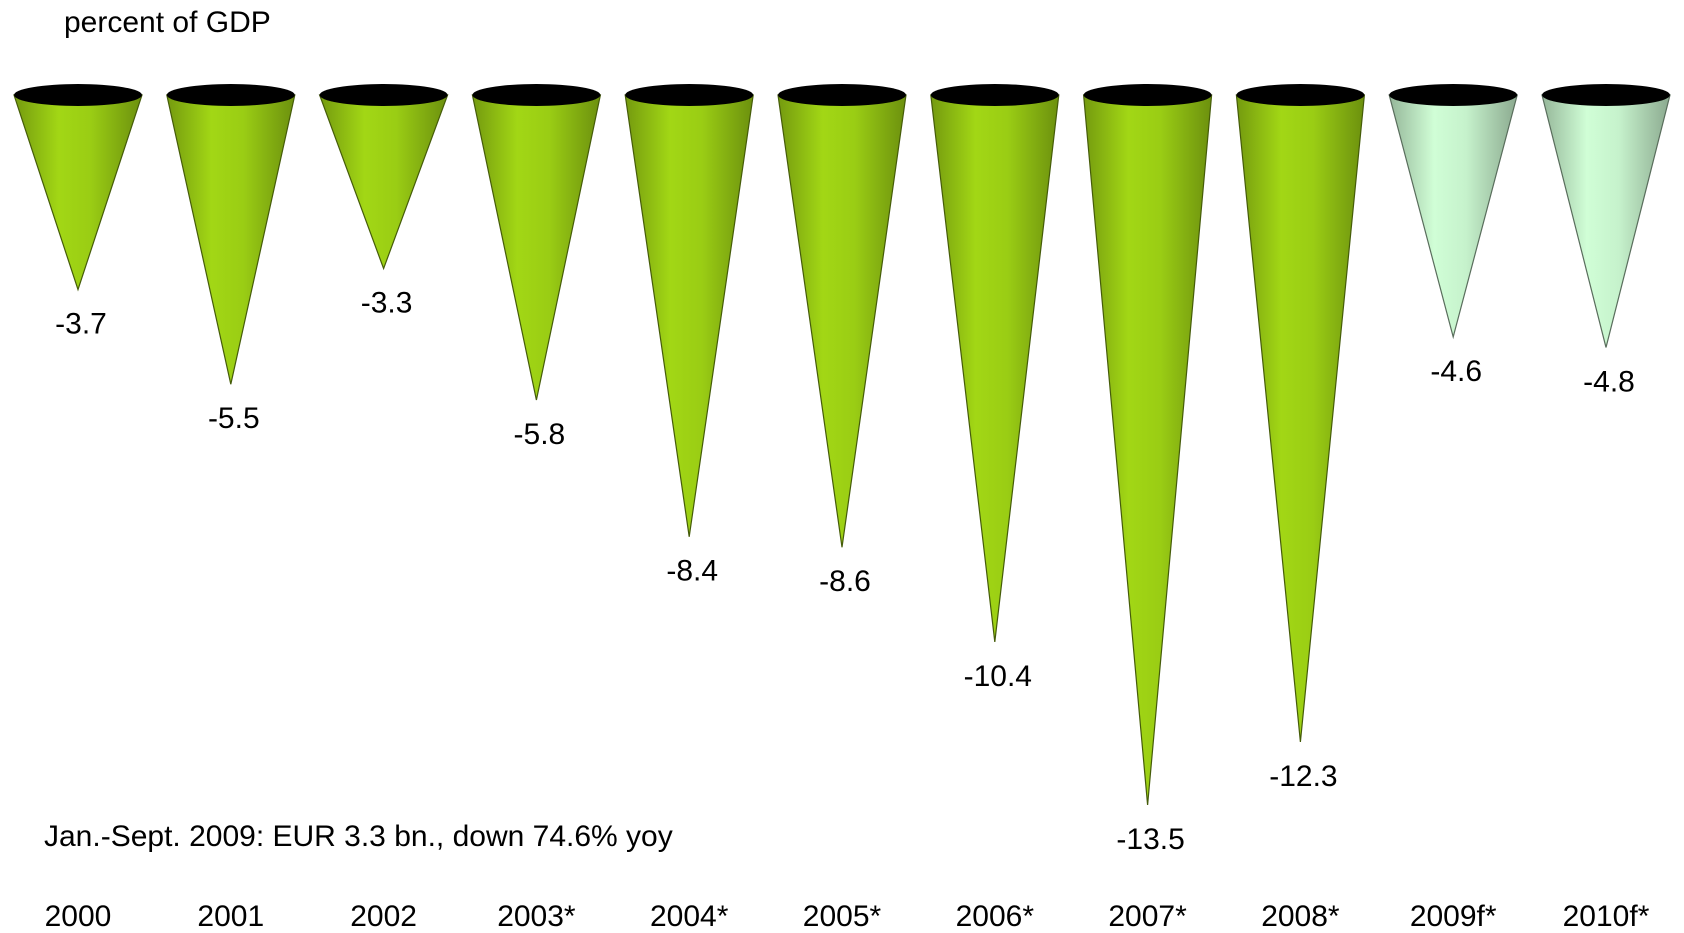 This screenshot has height=933, width=1684. What do you see at coordinates (78, 916) in the screenshot?
I see `x-tick-label: 2000` at bounding box center [78, 916].